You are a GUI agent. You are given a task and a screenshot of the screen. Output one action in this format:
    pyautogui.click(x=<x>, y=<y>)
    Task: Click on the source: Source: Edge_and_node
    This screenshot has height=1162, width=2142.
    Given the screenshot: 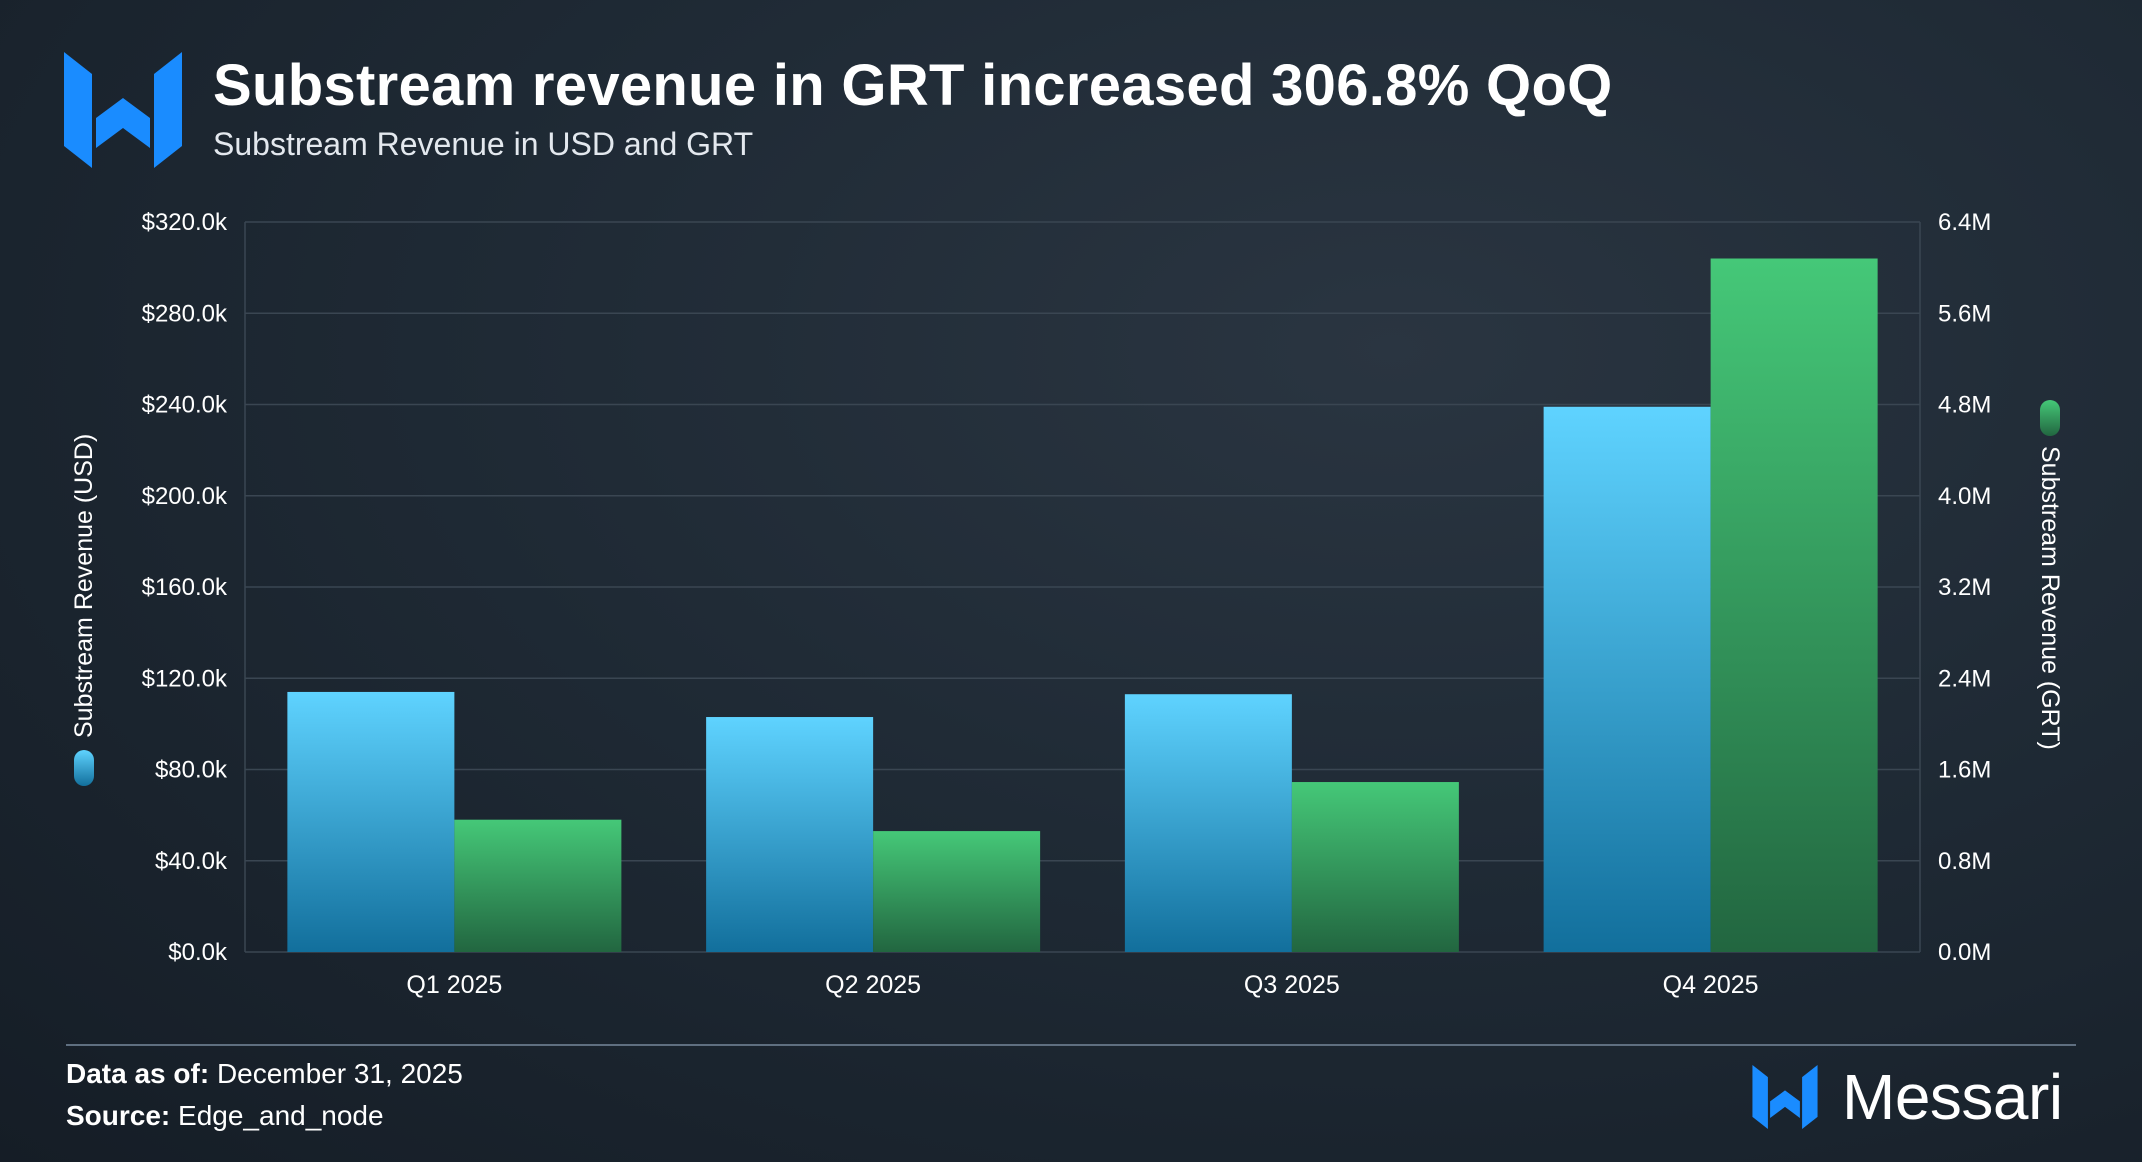 What is the action you would take?
    pyautogui.click(x=225, y=1116)
    